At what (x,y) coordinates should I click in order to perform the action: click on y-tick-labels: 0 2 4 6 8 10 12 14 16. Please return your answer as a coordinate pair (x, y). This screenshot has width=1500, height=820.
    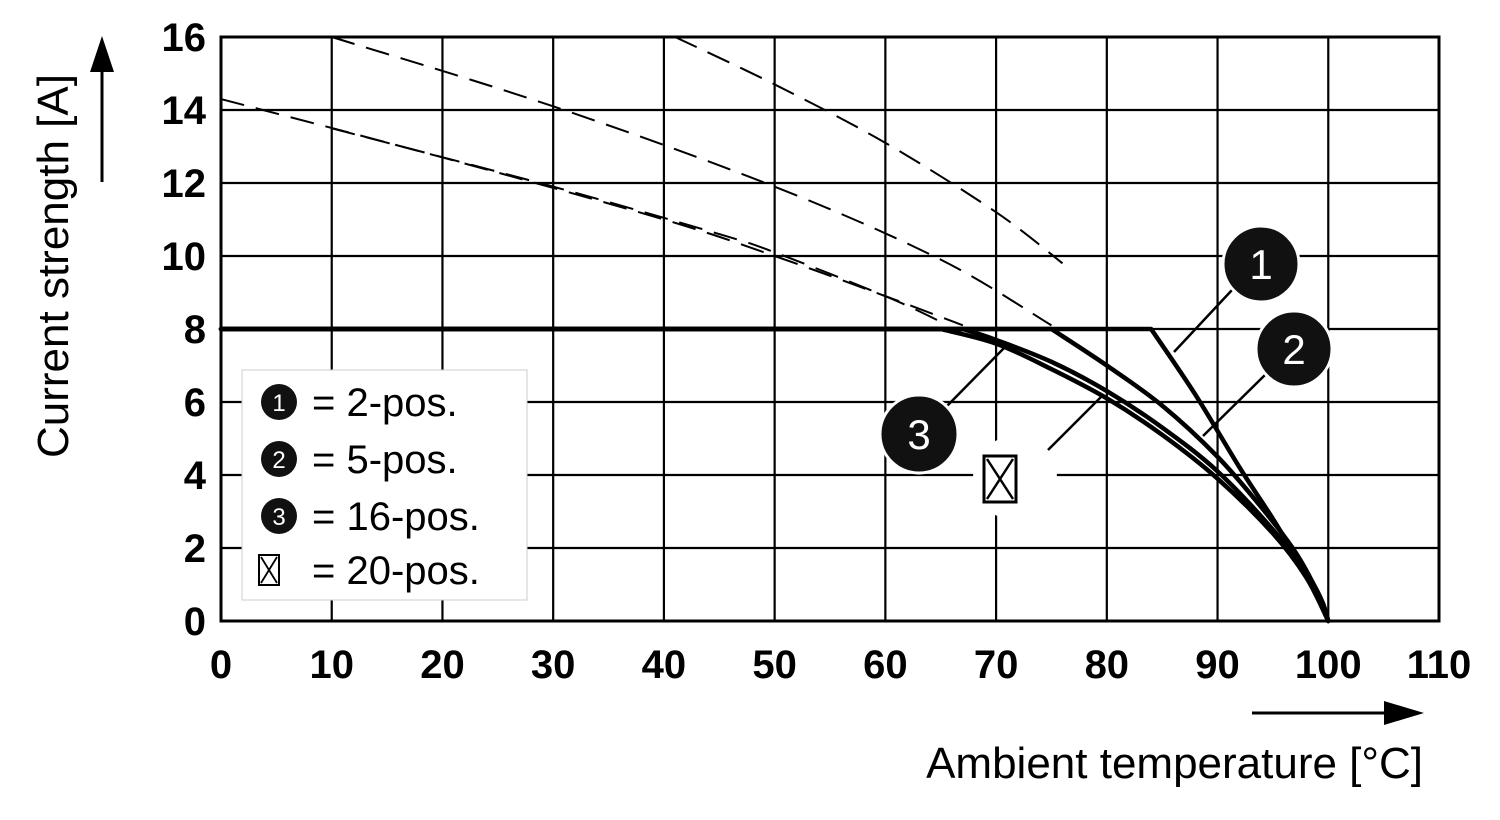
    Looking at the image, I should click on (184, 330).